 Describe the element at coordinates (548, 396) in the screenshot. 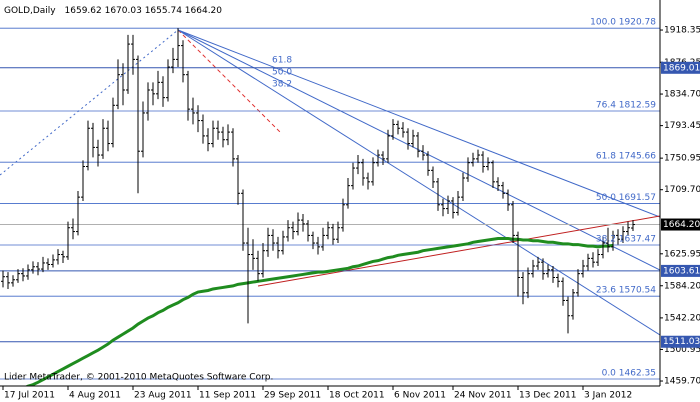

I see `x-tick-label: 13 Dec 2011` at that location.